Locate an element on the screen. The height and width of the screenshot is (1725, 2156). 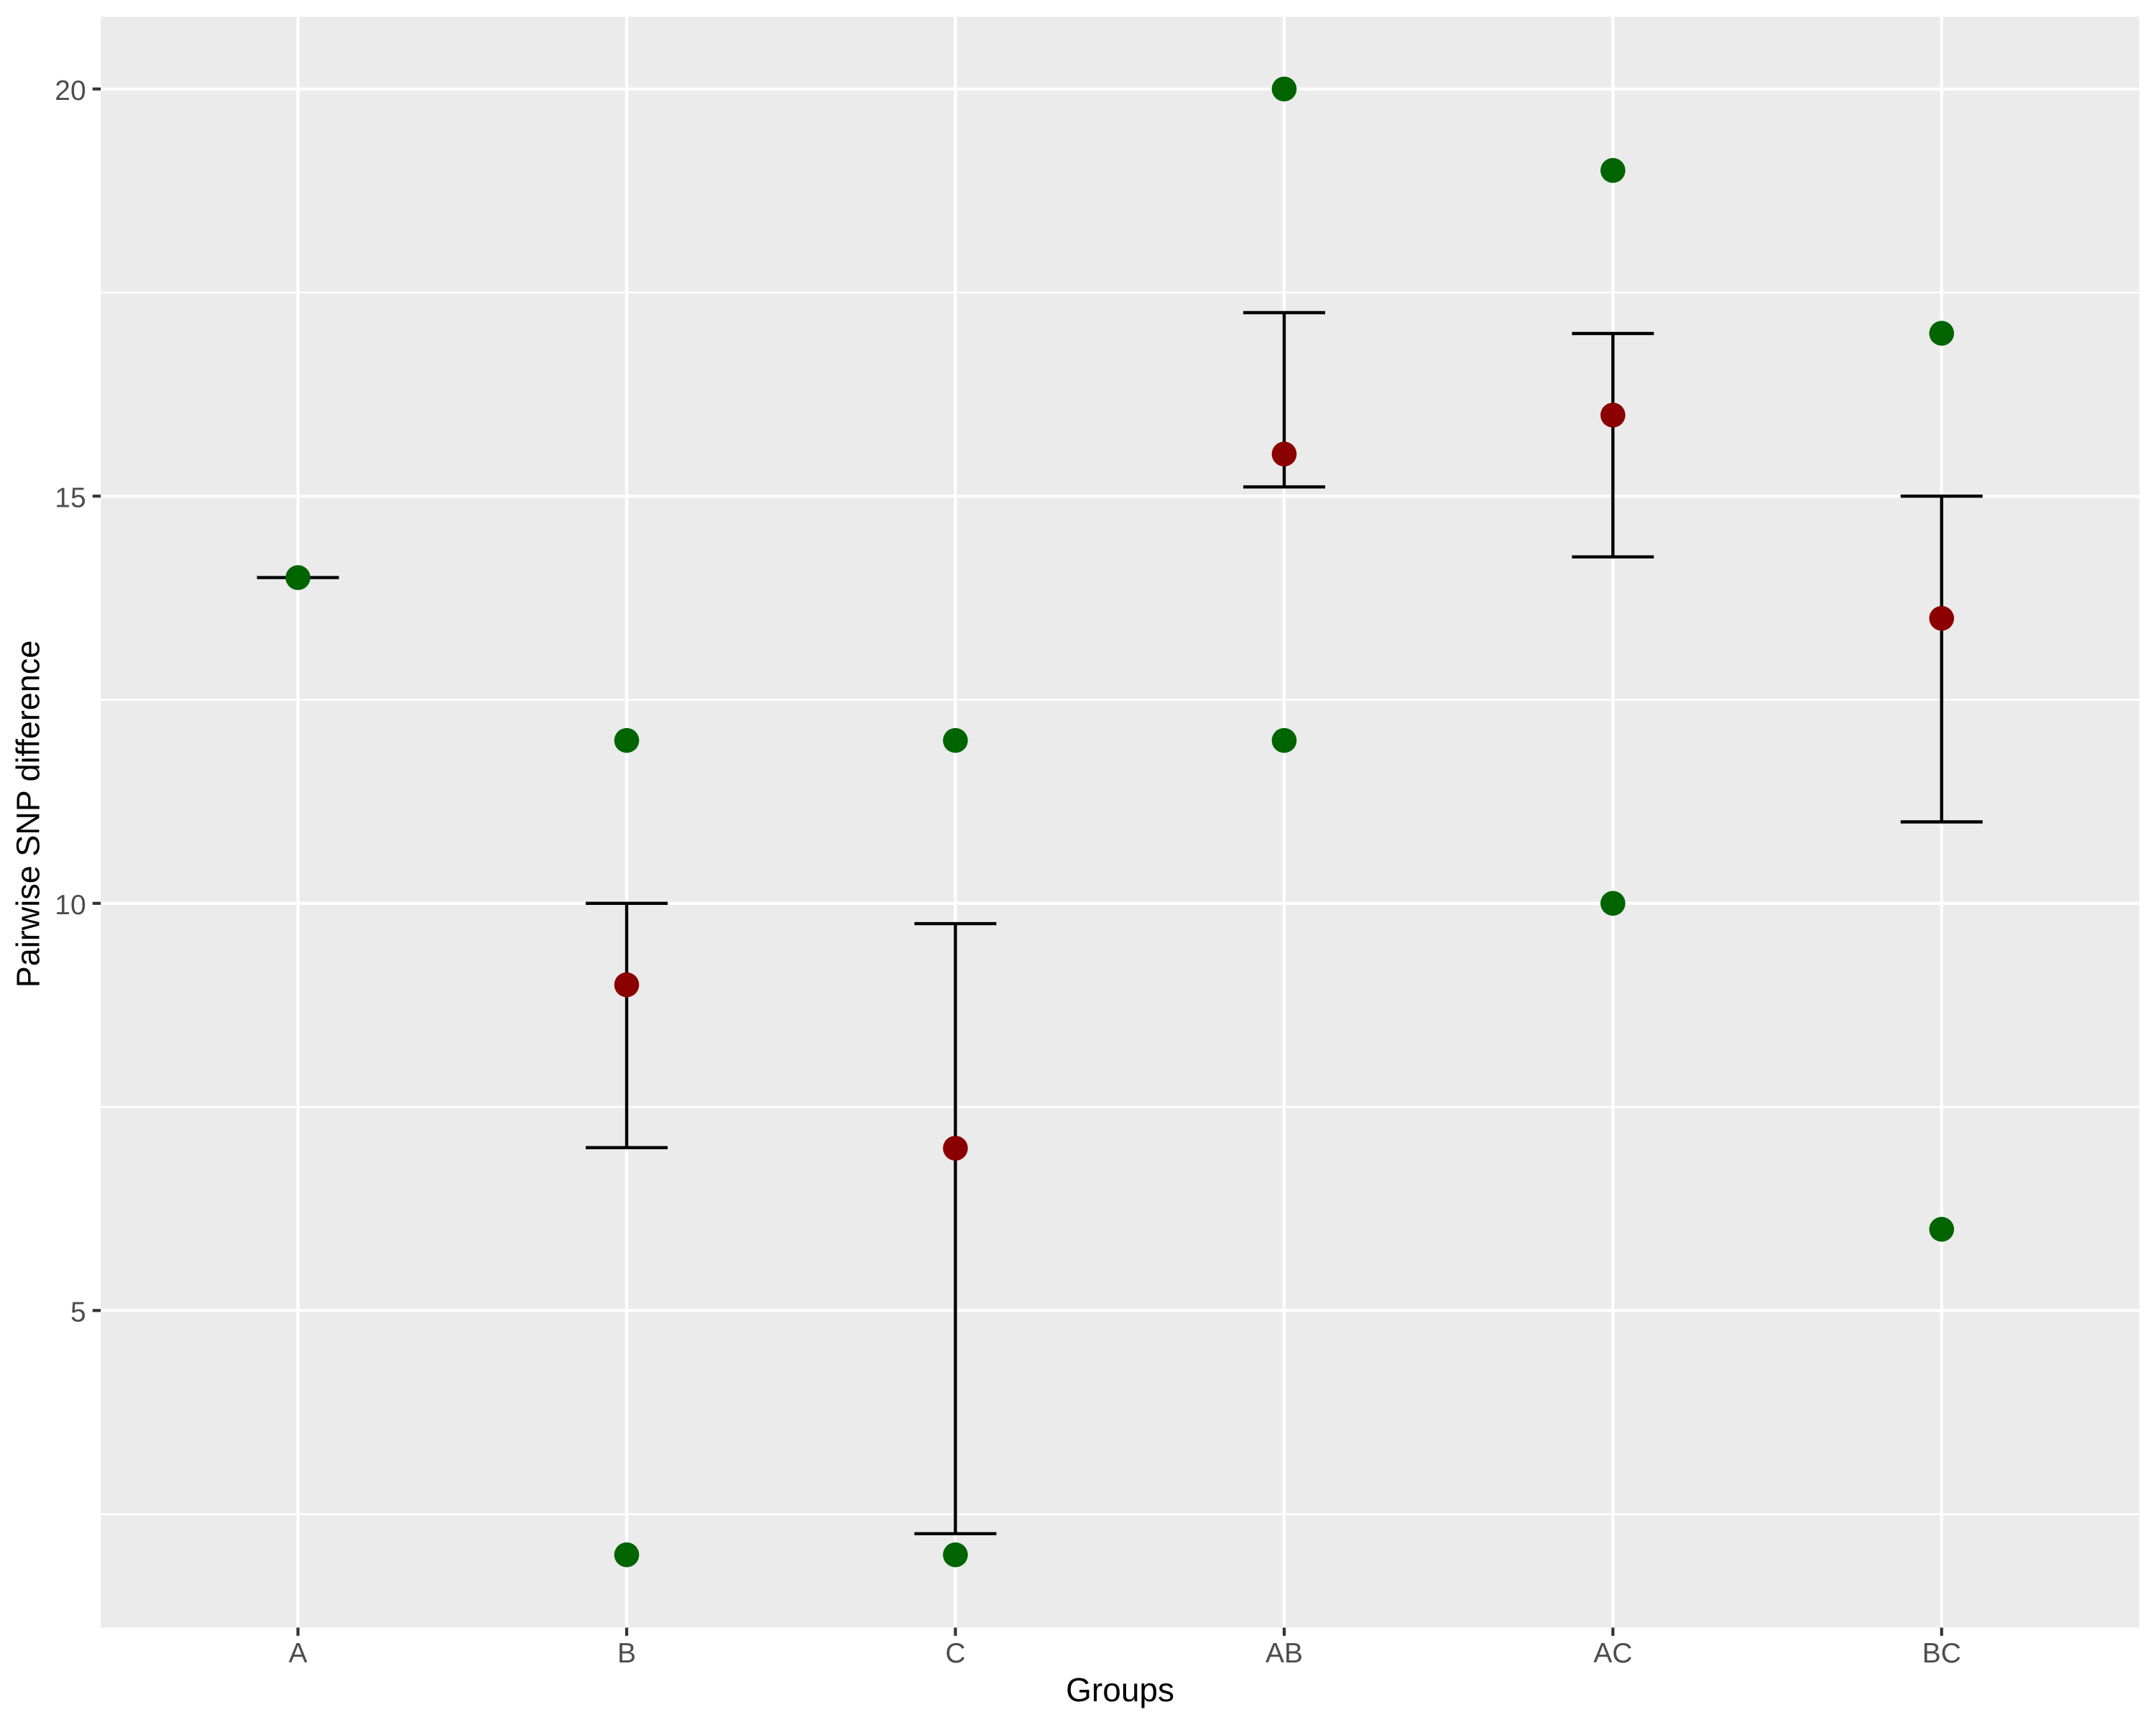
svg-text: AC is located at coordinates (1612, 1653).